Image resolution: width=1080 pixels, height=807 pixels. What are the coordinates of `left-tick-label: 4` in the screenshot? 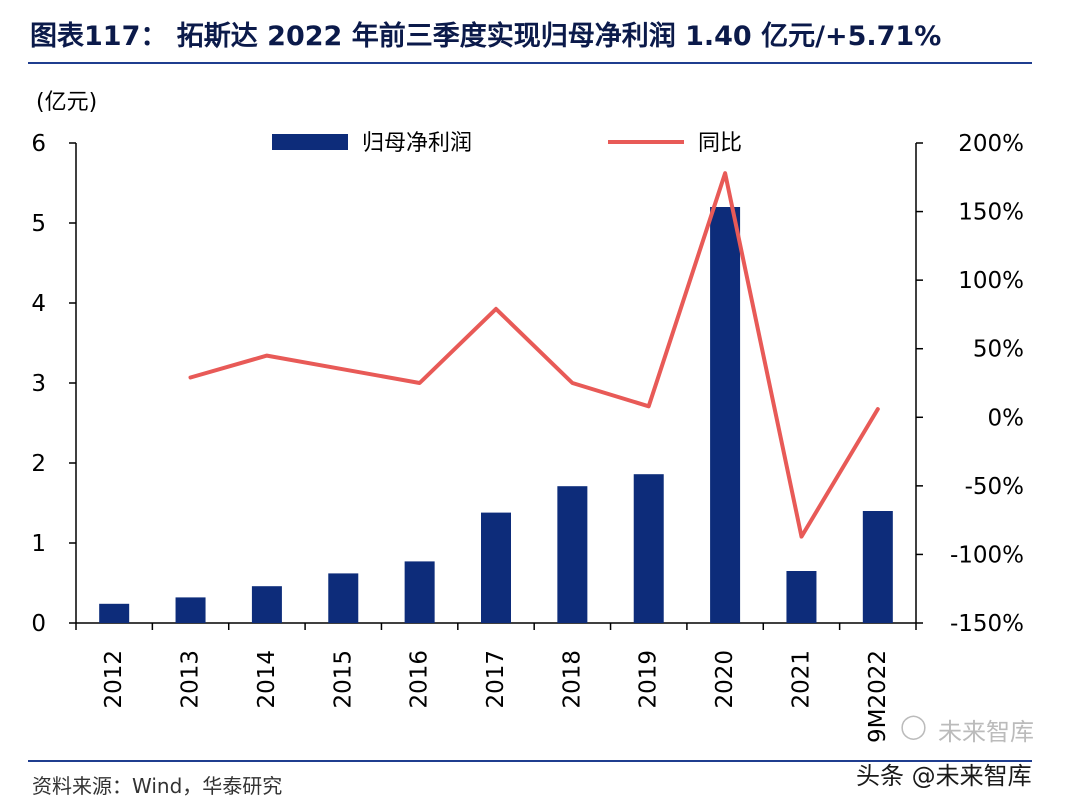 It's located at (38, 304).